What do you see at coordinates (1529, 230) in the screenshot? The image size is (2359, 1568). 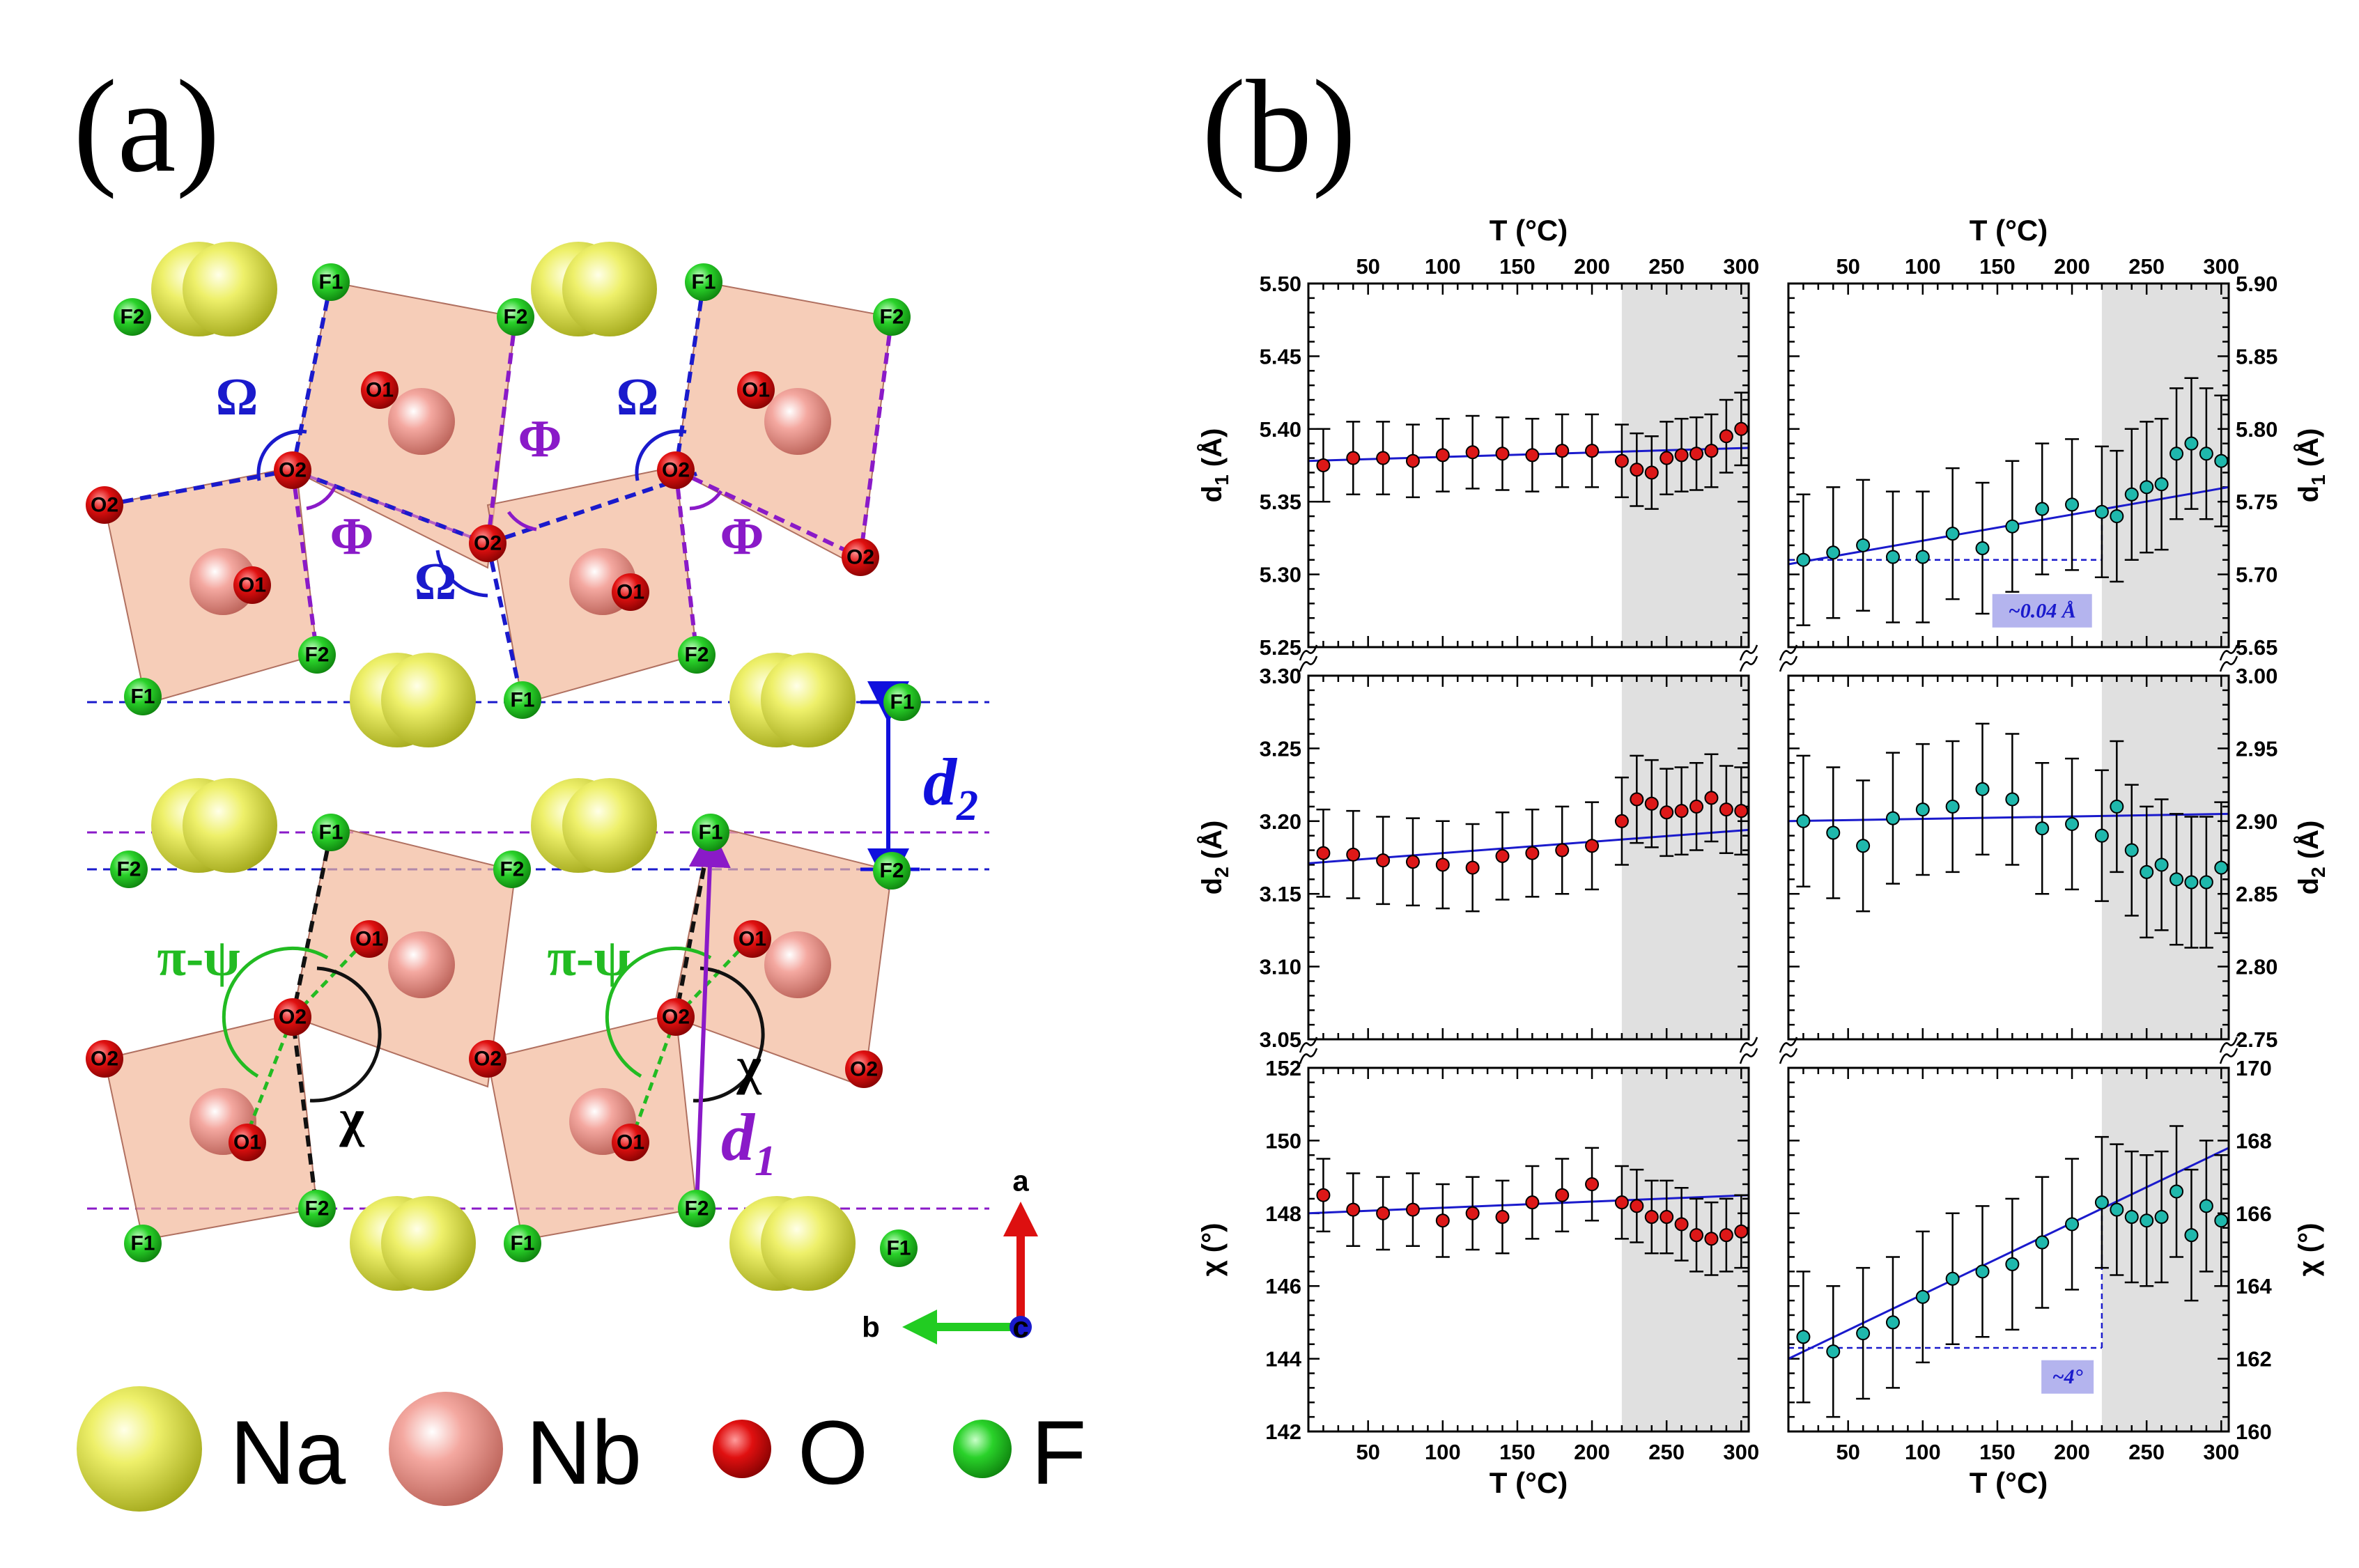 I see `x-axis-title-top: T (°C)` at bounding box center [1529, 230].